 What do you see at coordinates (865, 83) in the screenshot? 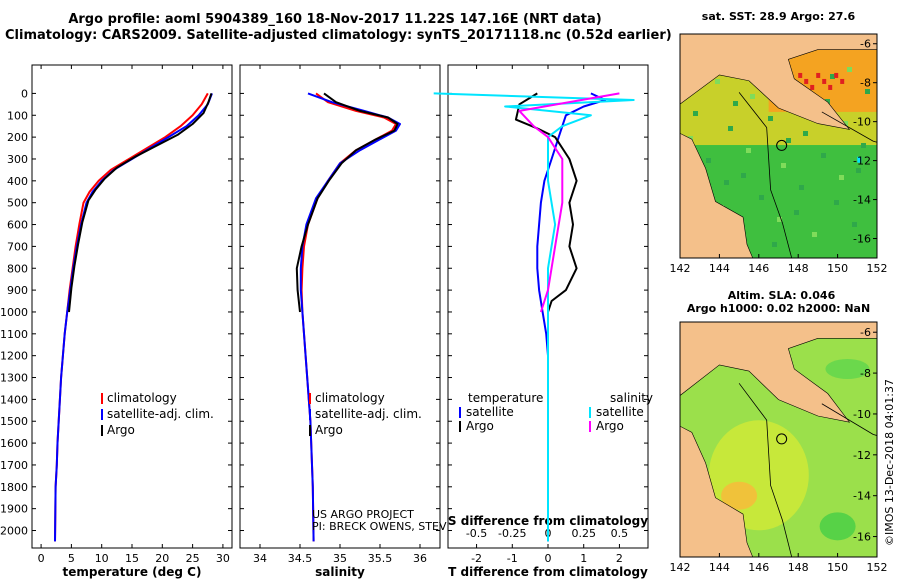
I see `map-y-tick-label: -8` at bounding box center [865, 83].